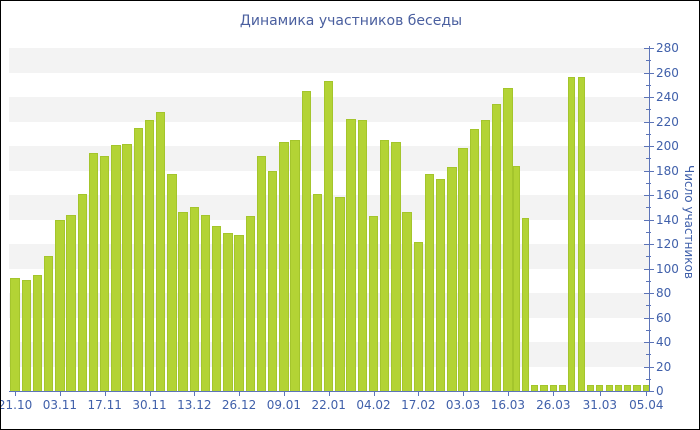  I want to click on x-tick-label: 30.11, so click(149, 405).